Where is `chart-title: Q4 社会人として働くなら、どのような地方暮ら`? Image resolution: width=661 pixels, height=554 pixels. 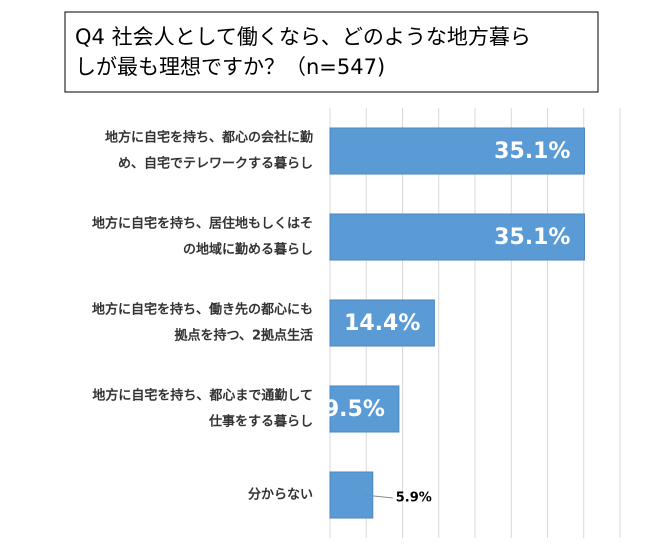
chart-title: Q4 社会人として働くなら、どのような地方暮ら is located at coordinates (303, 37).